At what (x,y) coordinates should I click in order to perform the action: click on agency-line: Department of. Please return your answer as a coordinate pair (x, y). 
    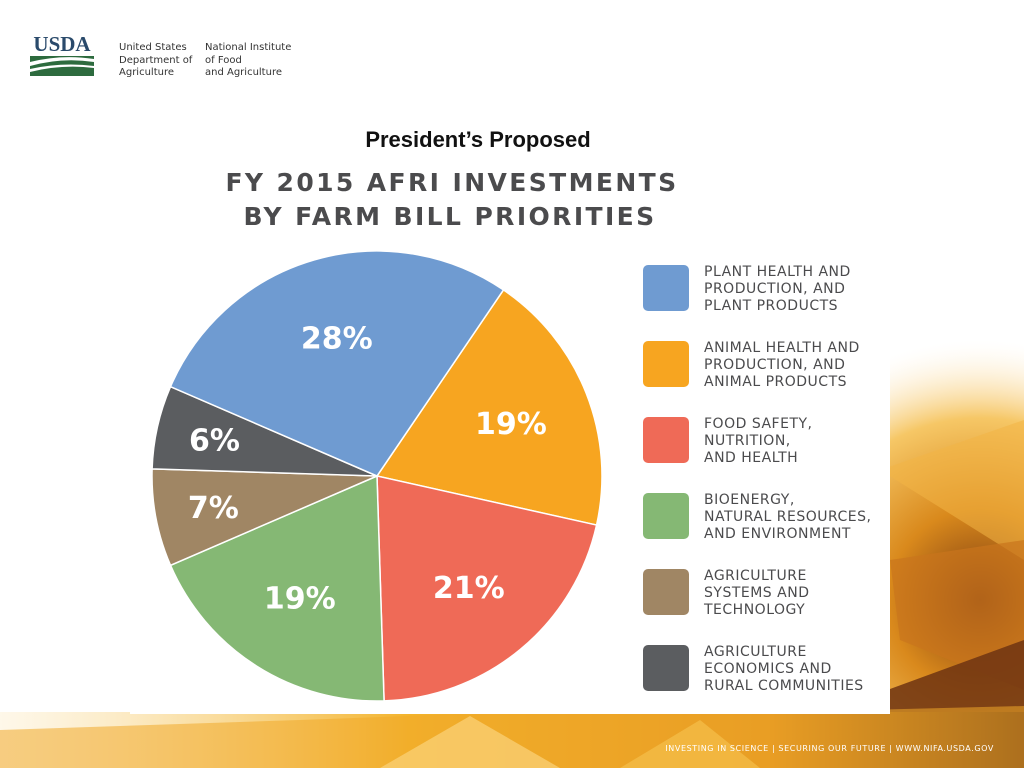
    Looking at the image, I should click on (156, 60).